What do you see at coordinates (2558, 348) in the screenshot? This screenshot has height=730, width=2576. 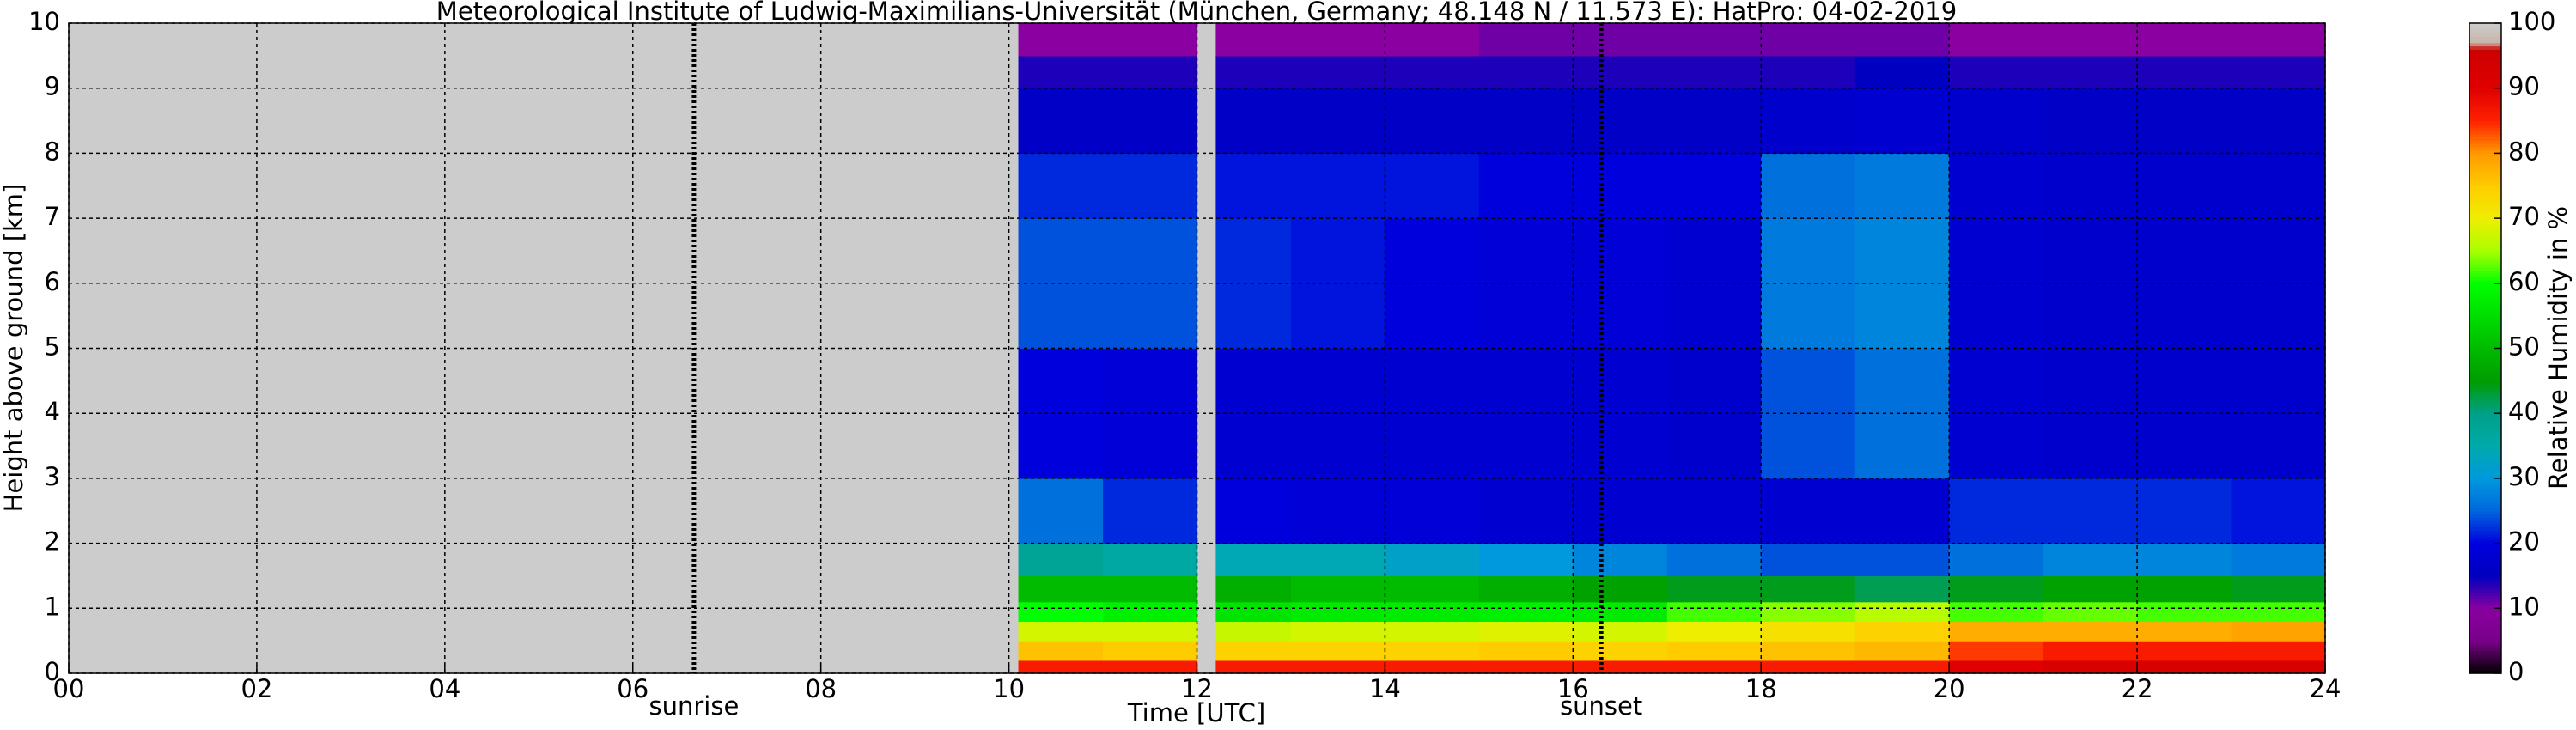 I see `colorbar-label: Relative Humidity in %` at bounding box center [2558, 348].